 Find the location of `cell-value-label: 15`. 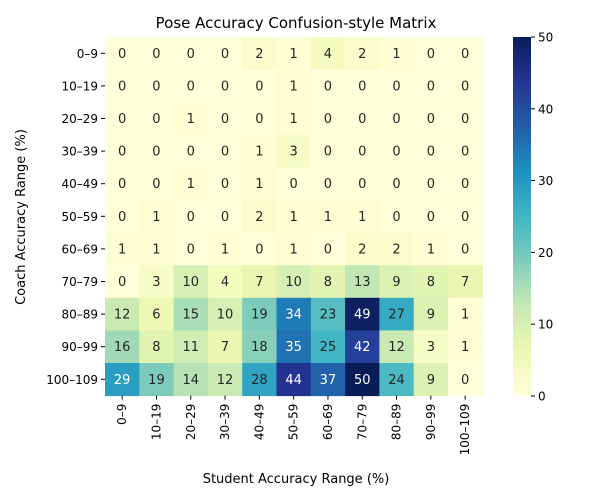

cell-value-label: 15 is located at coordinates (190, 315).